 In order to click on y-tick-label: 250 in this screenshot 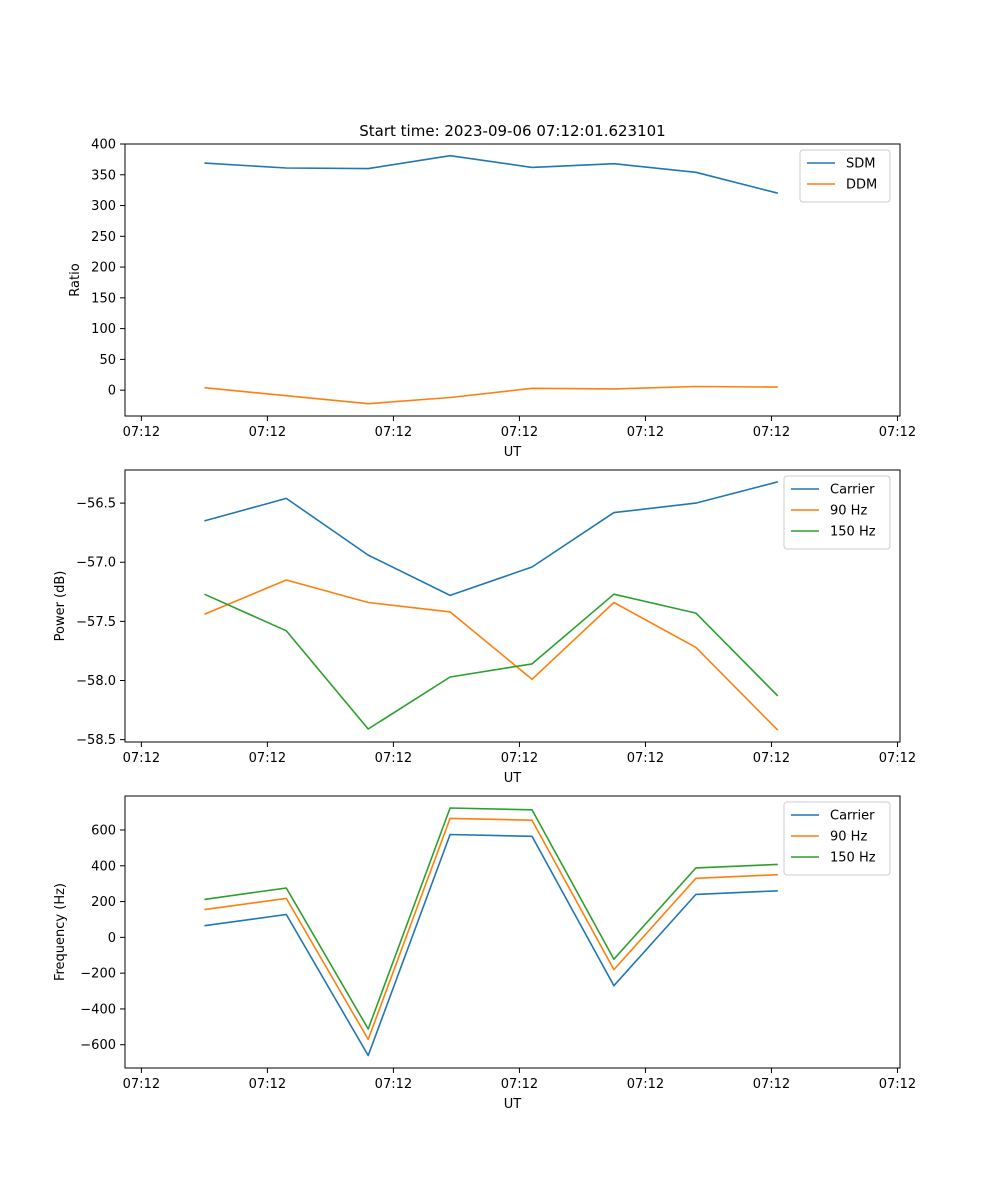, I will do `click(103, 237)`.